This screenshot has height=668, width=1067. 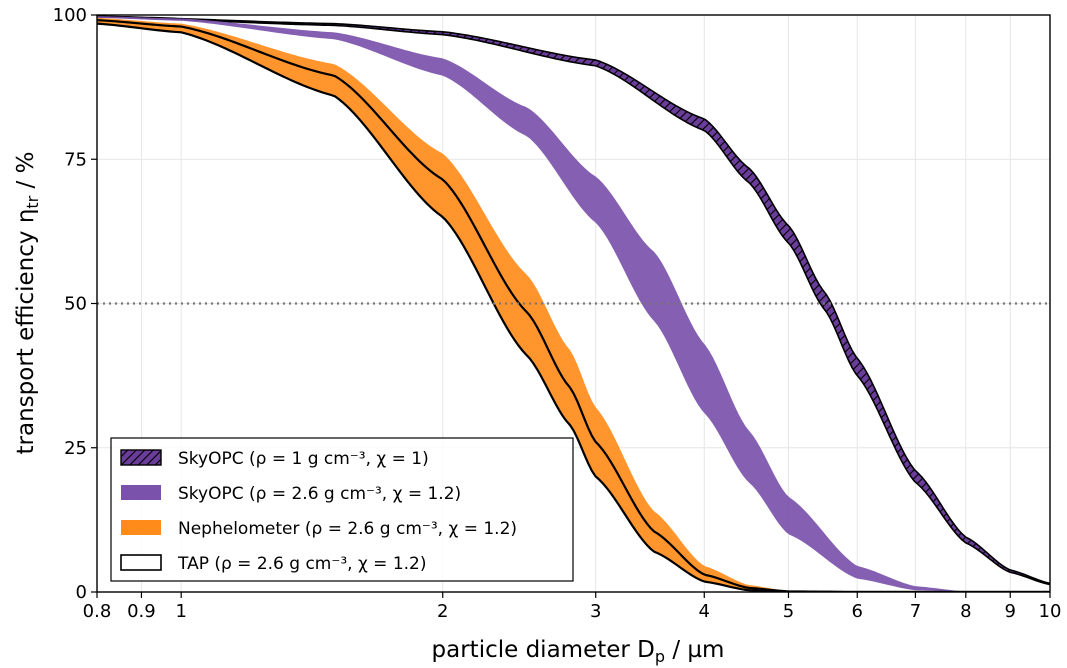 What do you see at coordinates (70, 15) in the screenshot?
I see `y-tick-label: 100` at bounding box center [70, 15].